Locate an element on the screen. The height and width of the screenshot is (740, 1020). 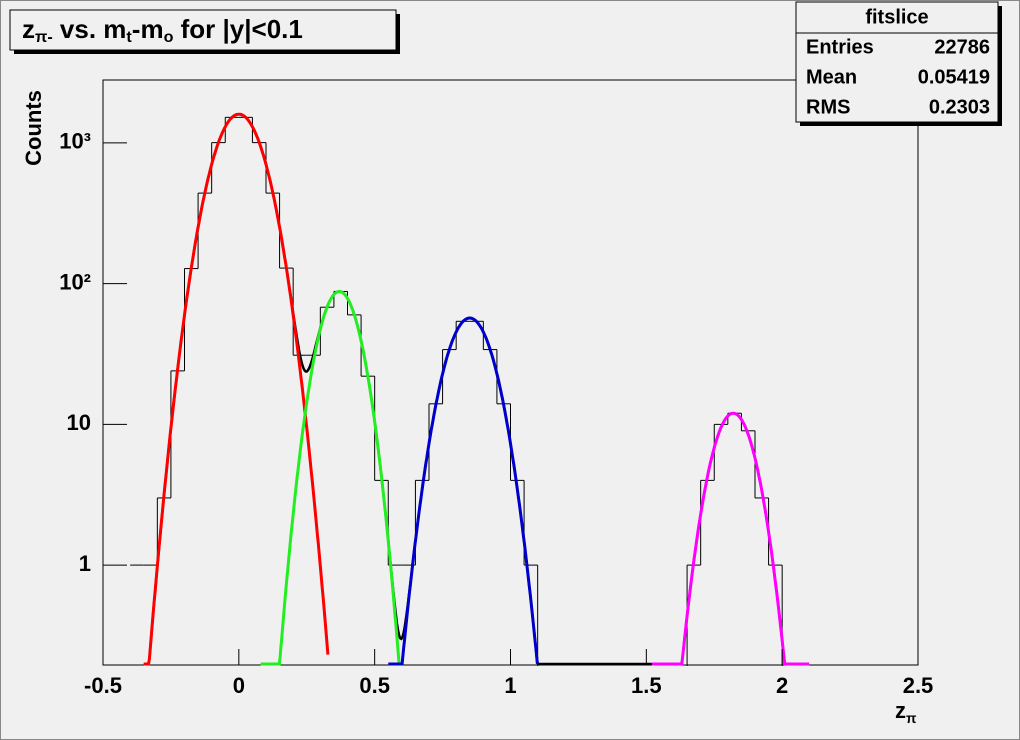
y-tick-label: 10³ is located at coordinates (75, 141).